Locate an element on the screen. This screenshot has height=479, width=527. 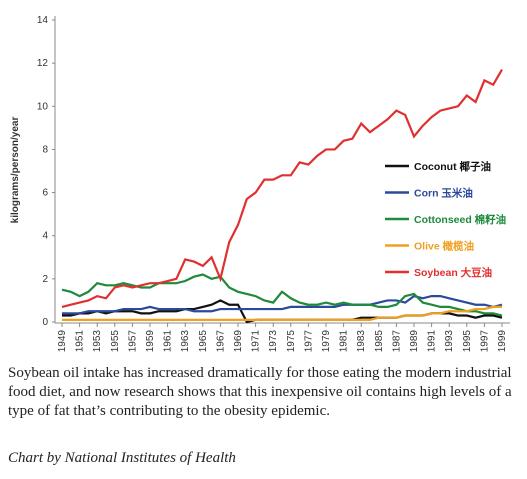
y-tick-label: 12 is located at coordinates (43, 63).